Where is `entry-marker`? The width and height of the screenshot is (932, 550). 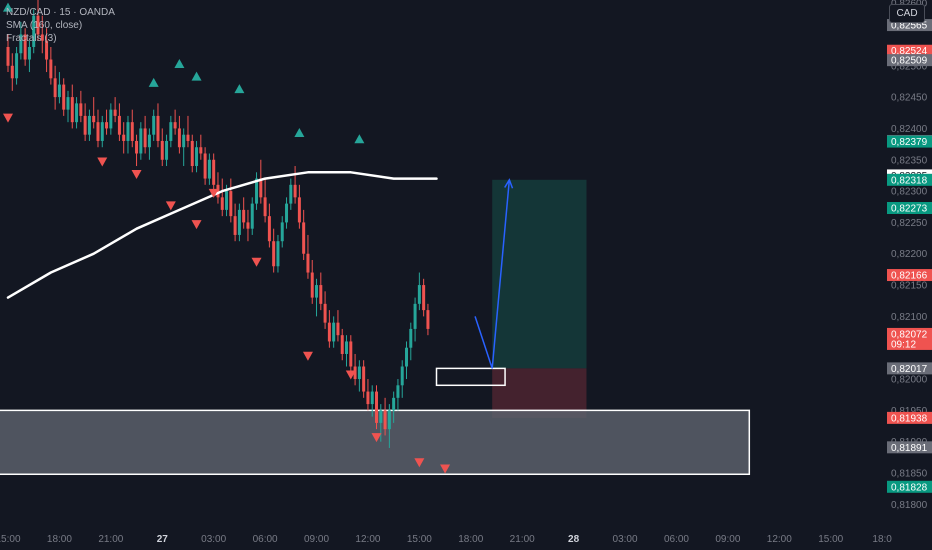
entry-marker is located at coordinates (470, 377).